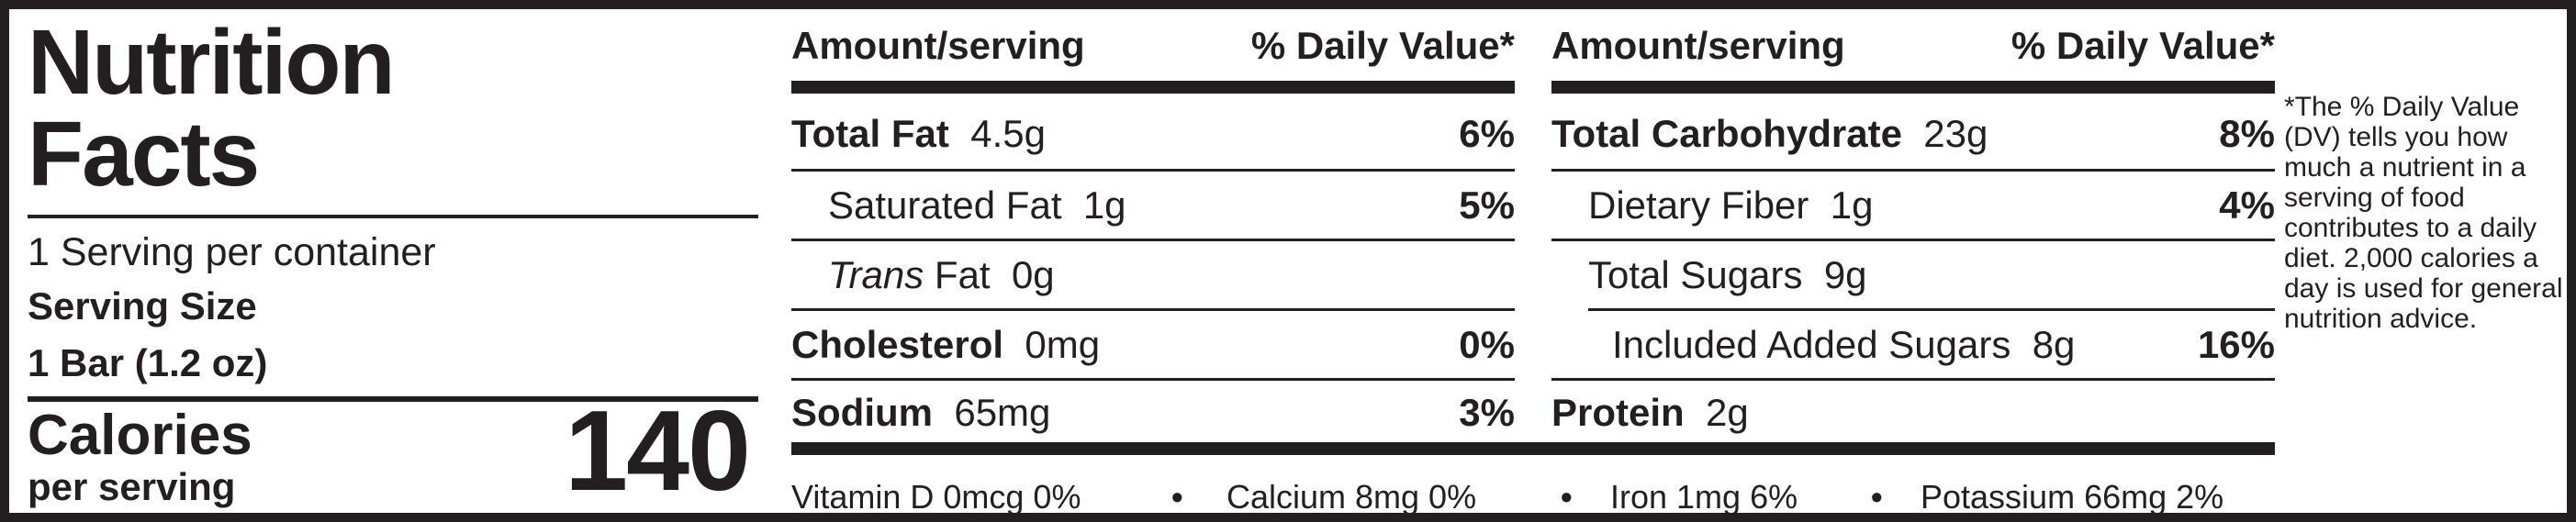  I want to click on col1-header-dv: % Daily Value*, so click(1382, 46).